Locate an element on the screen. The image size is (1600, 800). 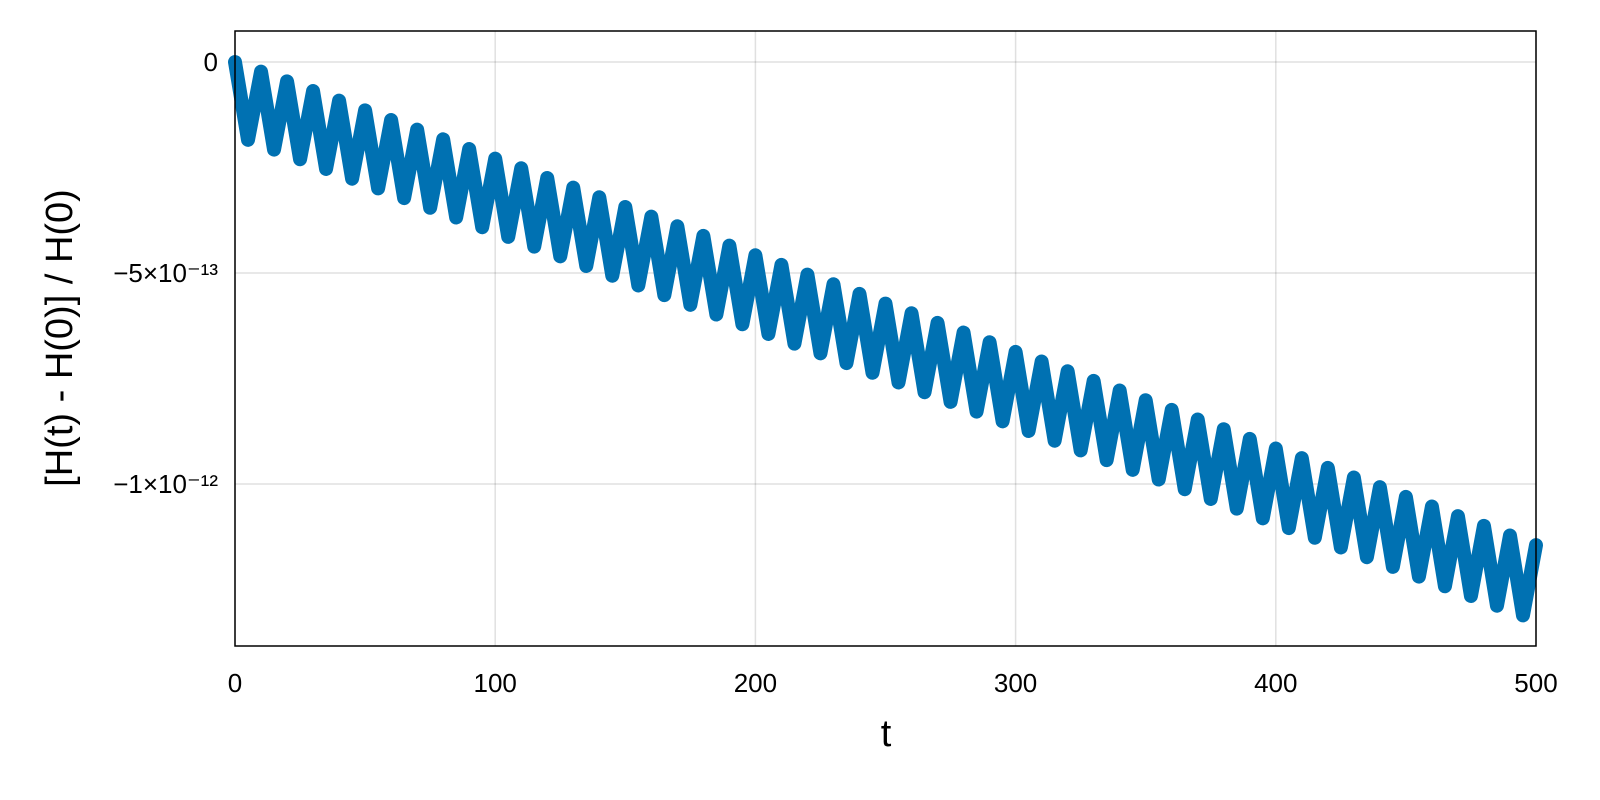
x-axis-title: t is located at coordinates (886, 734).